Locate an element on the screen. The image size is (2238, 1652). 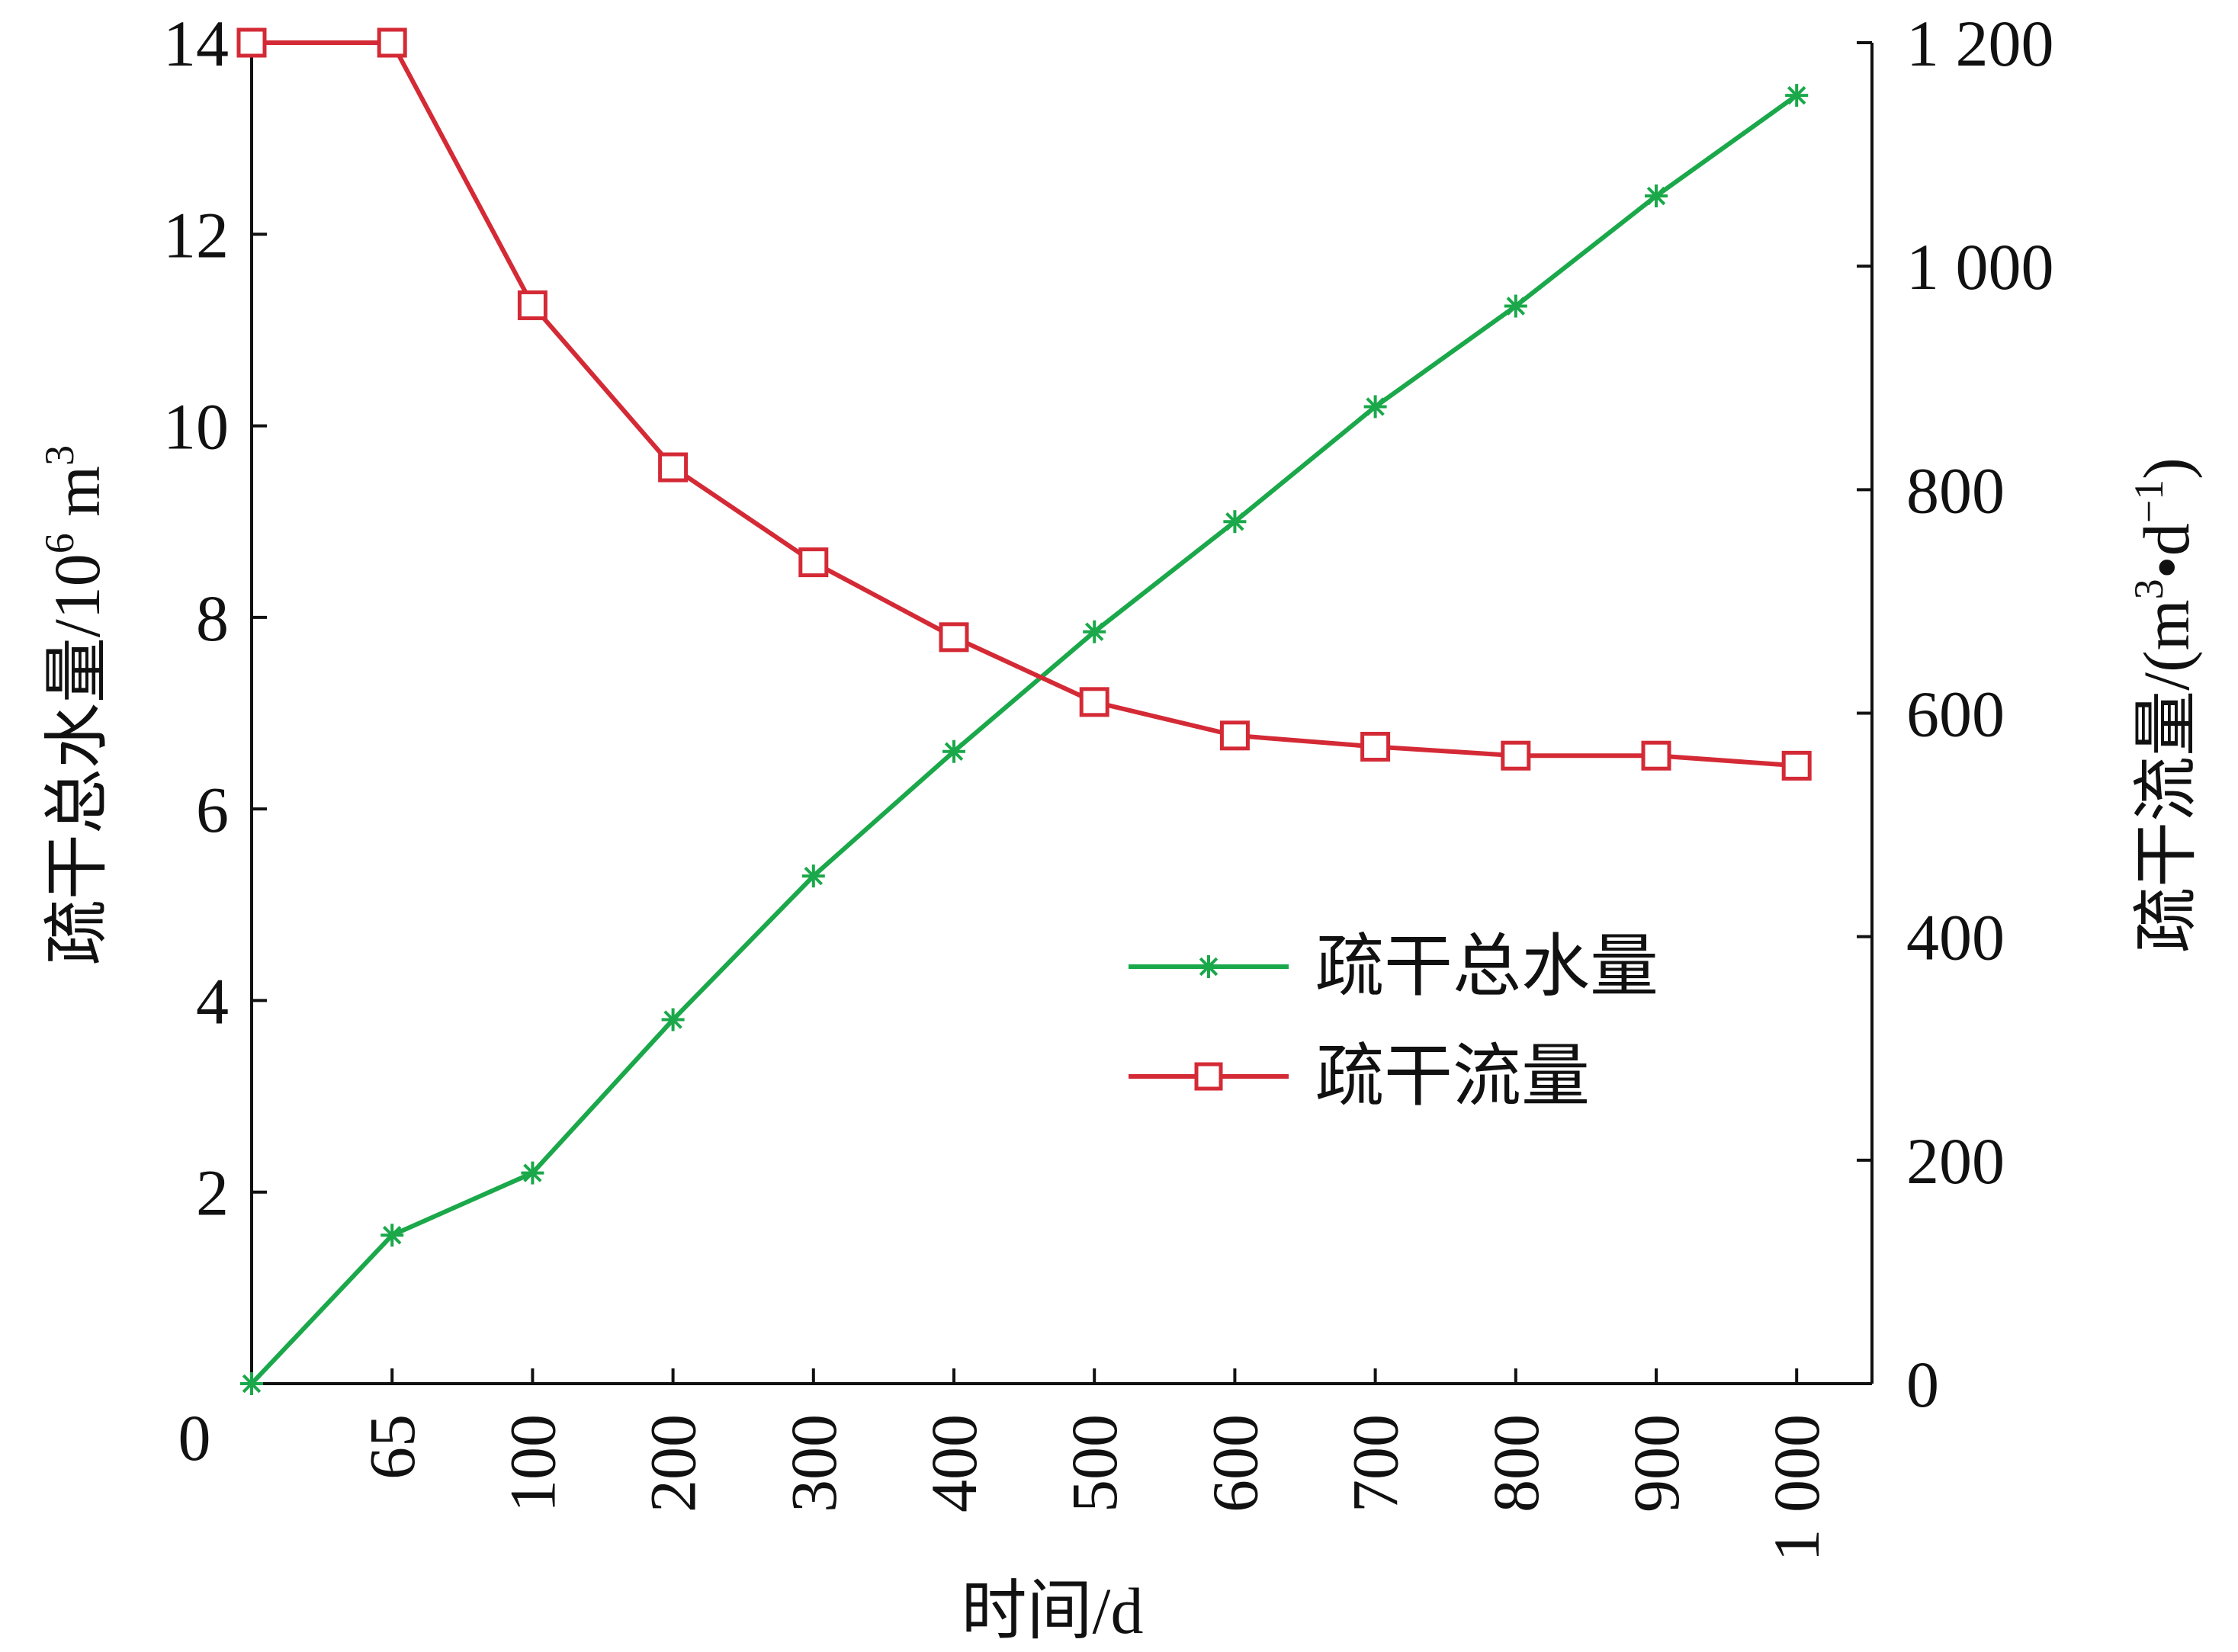
left-y-tick-label: 6 is located at coordinates (213, 809).